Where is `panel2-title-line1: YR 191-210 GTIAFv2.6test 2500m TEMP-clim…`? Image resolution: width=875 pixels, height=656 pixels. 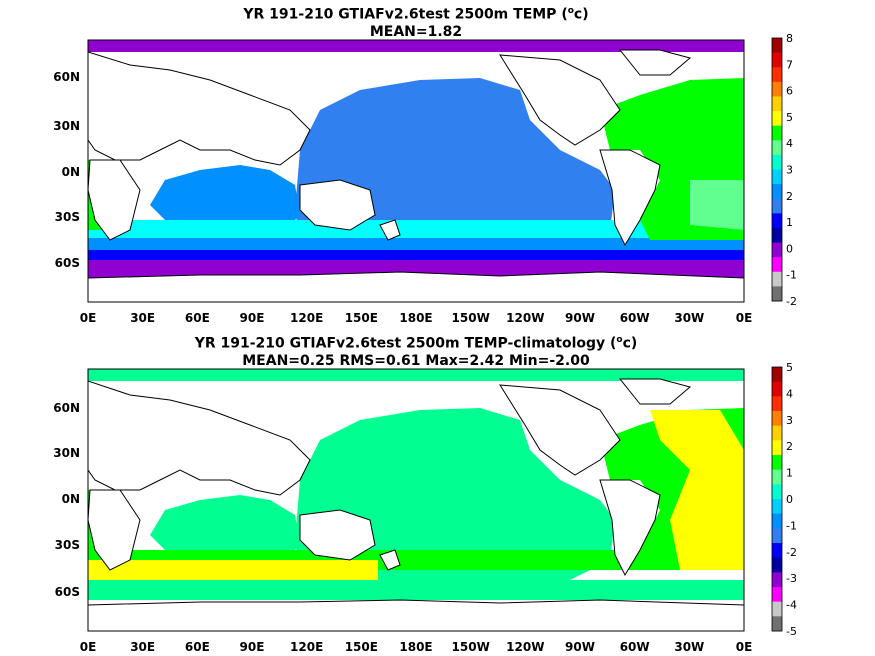
panel2-title-line1: YR 191-210 GTIAFv2.6test 2500m TEMP-clim… is located at coordinates (416, 343).